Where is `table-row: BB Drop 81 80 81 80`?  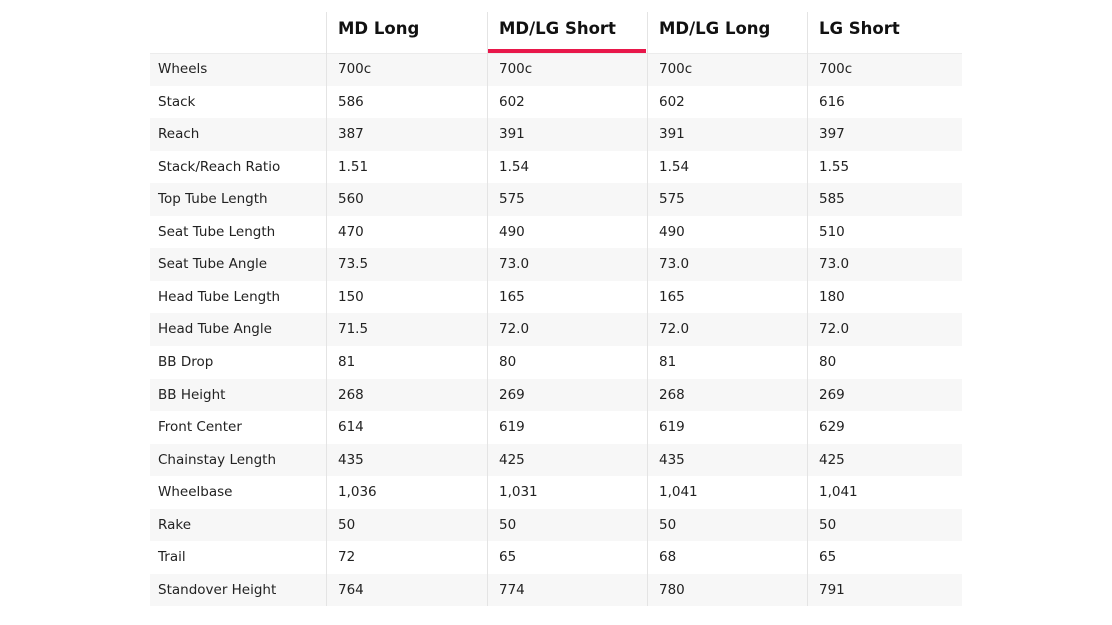 table-row: BB Drop 81 80 81 80 is located at coordinates (556, 362).